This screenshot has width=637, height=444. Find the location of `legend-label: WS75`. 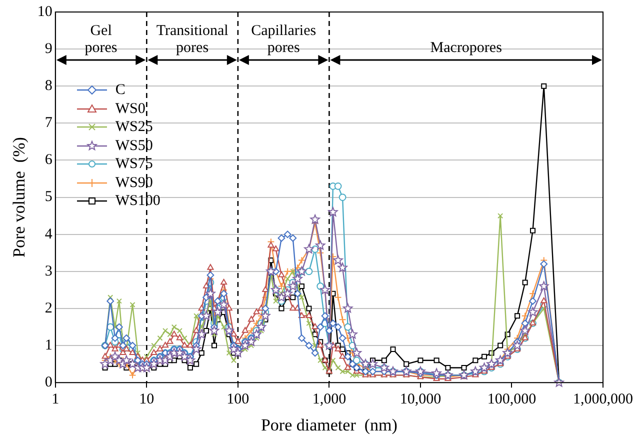

legend-label: WS75 is located at coordinates (134, 164).